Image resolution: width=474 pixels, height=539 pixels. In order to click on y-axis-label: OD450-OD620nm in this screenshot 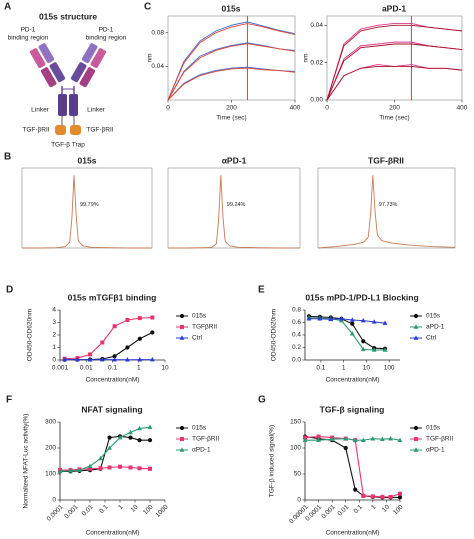, I will do `click(274, 335)`.